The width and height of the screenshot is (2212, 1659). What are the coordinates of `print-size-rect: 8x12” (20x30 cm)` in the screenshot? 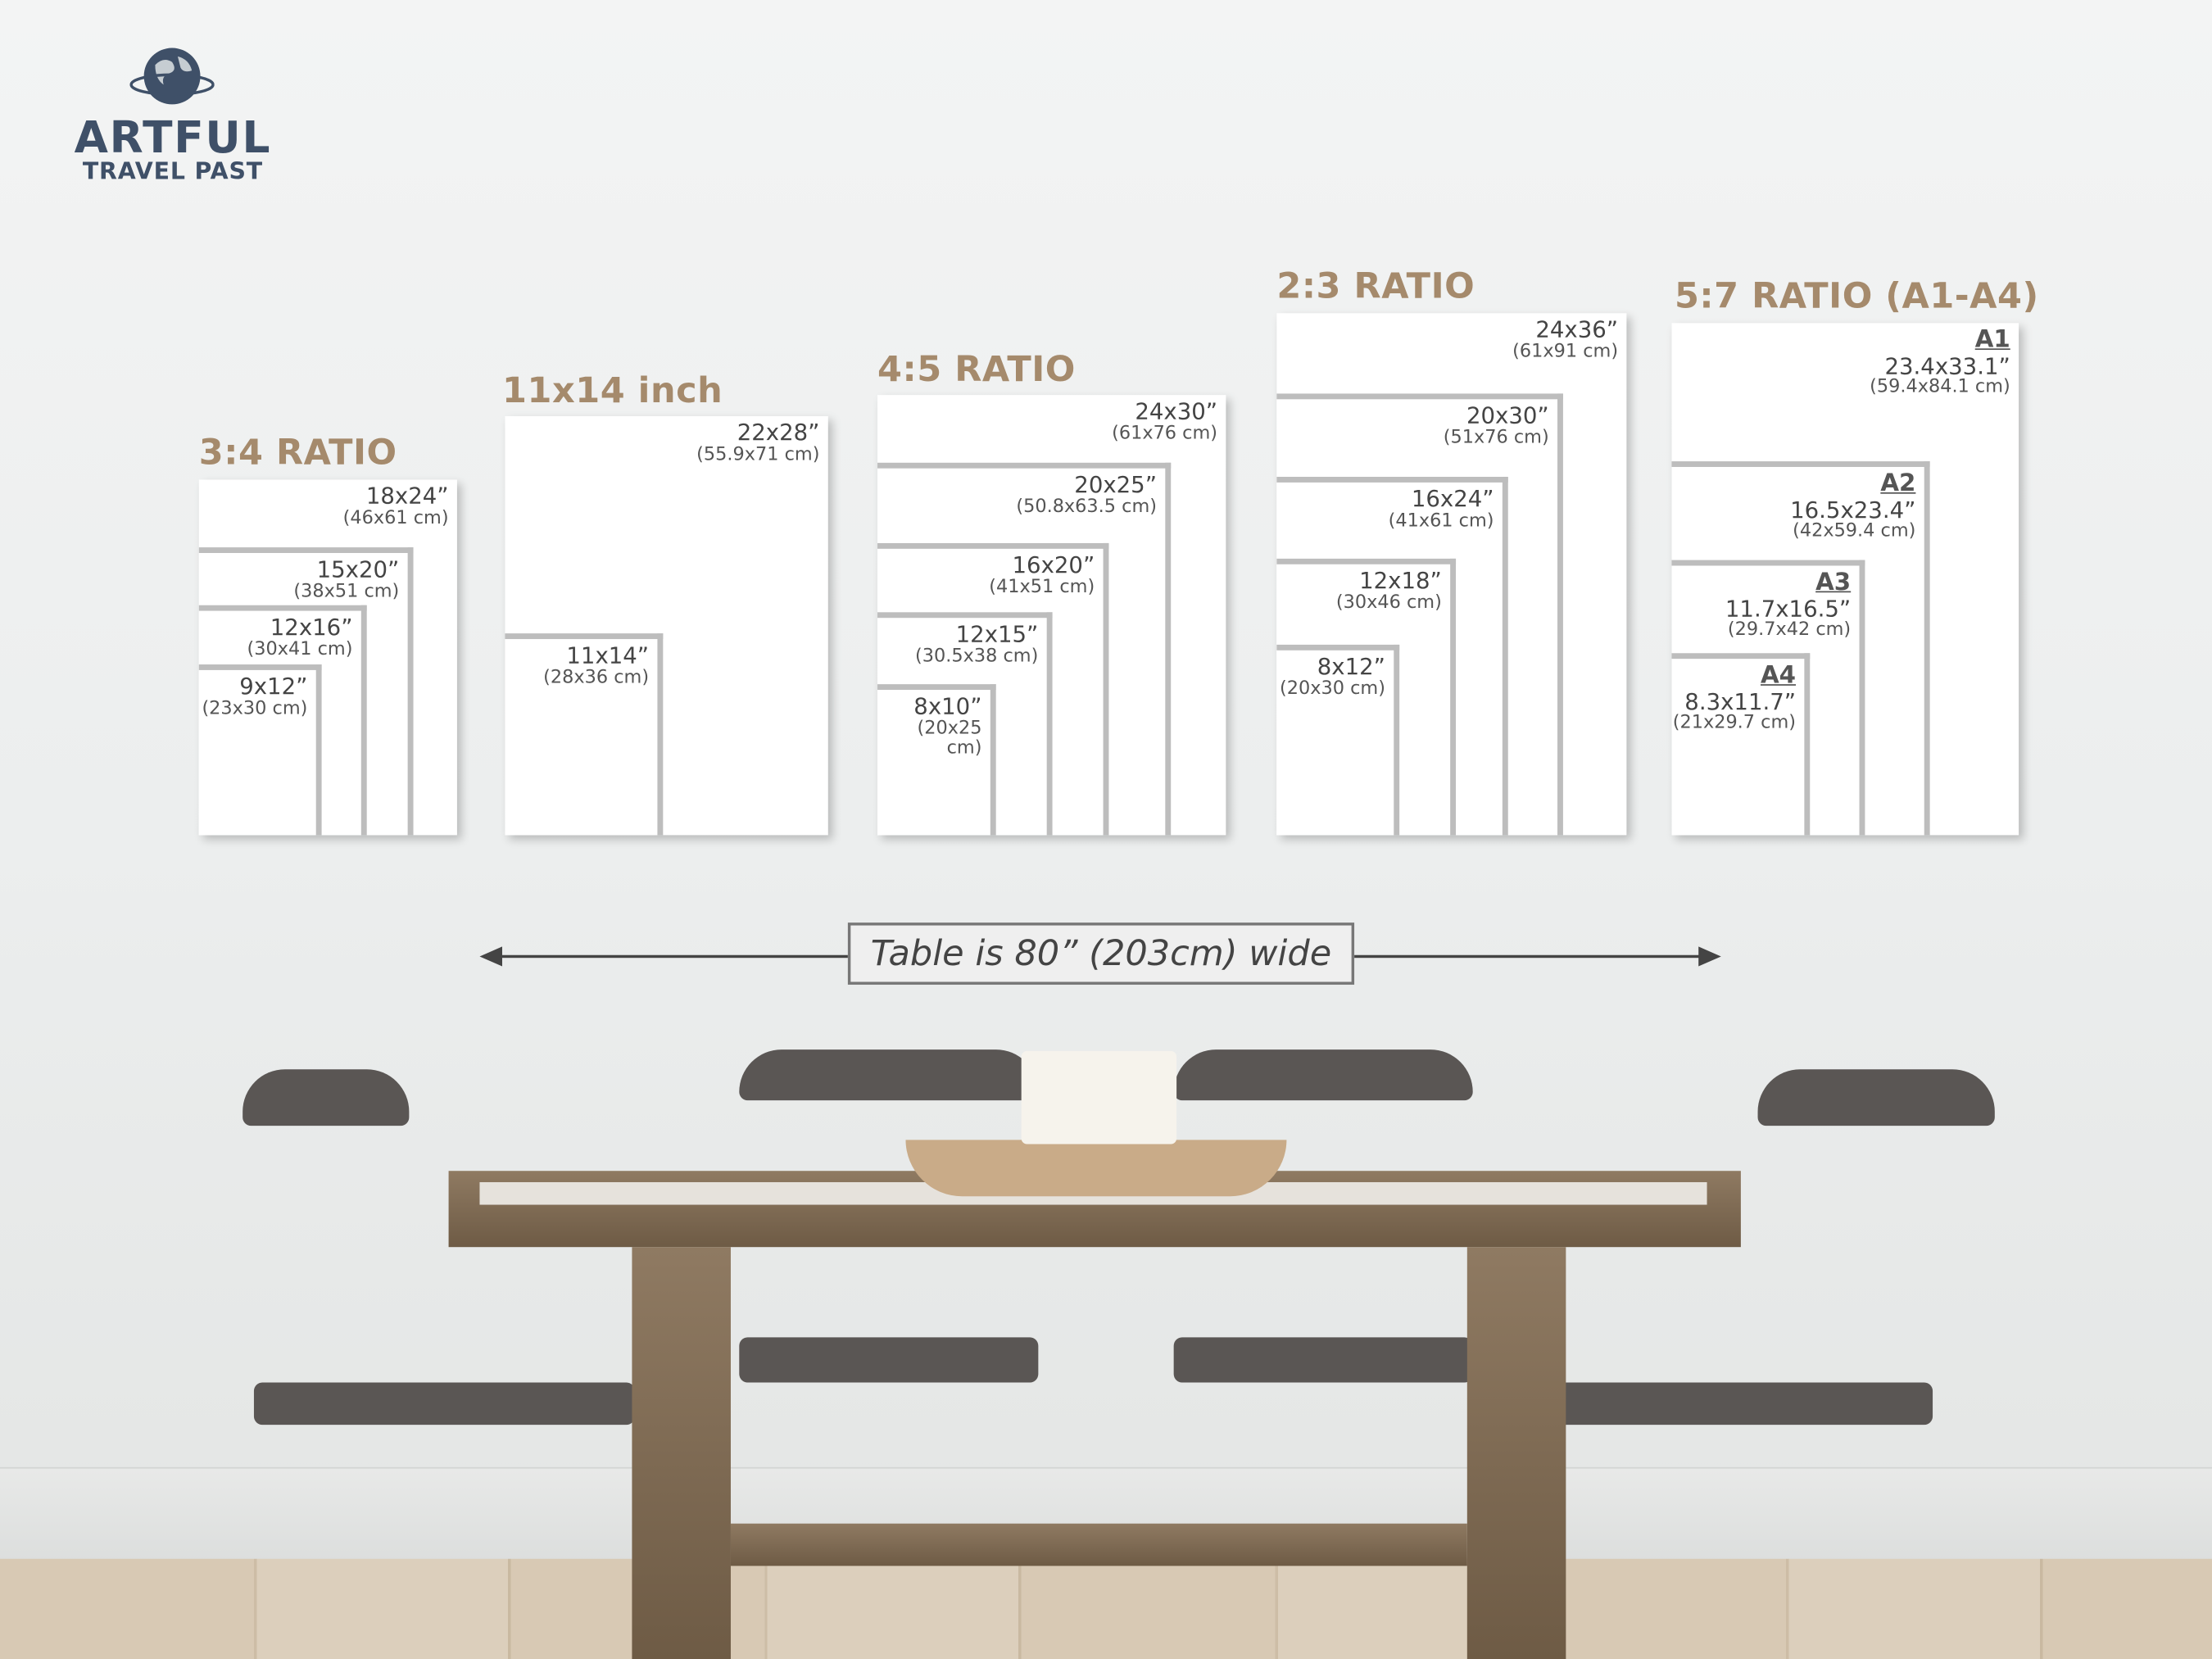 It's located at (1338, 740).